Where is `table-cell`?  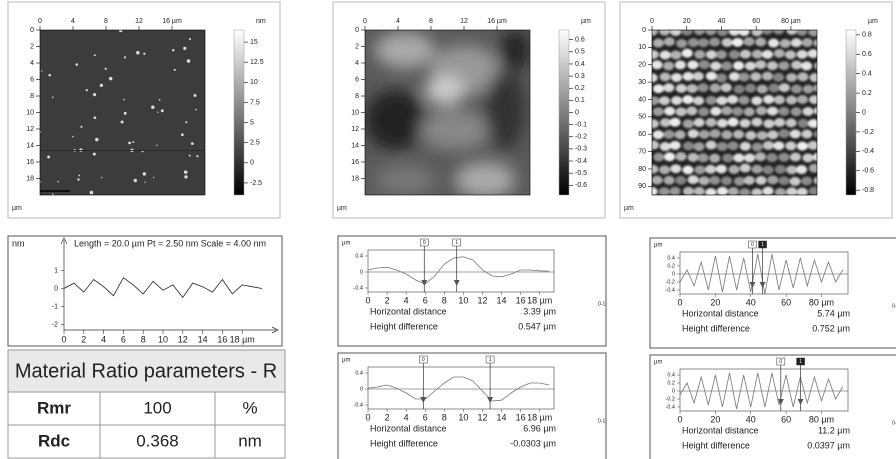 table-cell is located at coordinates (54, 408).